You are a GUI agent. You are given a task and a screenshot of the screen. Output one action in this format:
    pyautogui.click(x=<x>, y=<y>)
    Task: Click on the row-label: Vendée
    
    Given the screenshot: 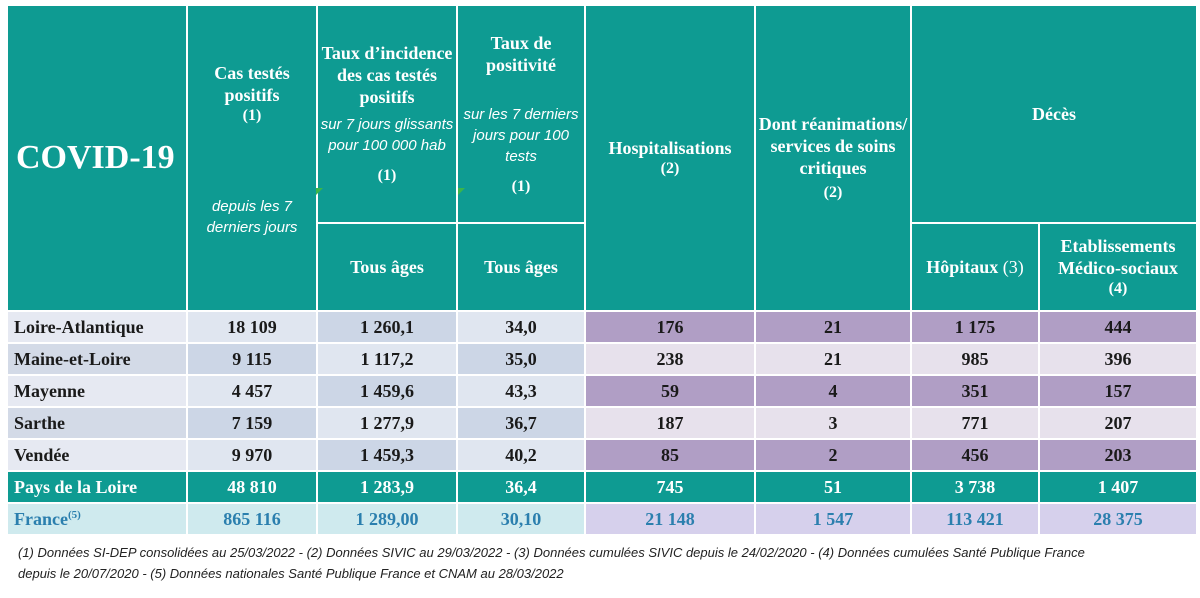 What is the action you would take?
    pyautogui.click(x=97, y=455)
    